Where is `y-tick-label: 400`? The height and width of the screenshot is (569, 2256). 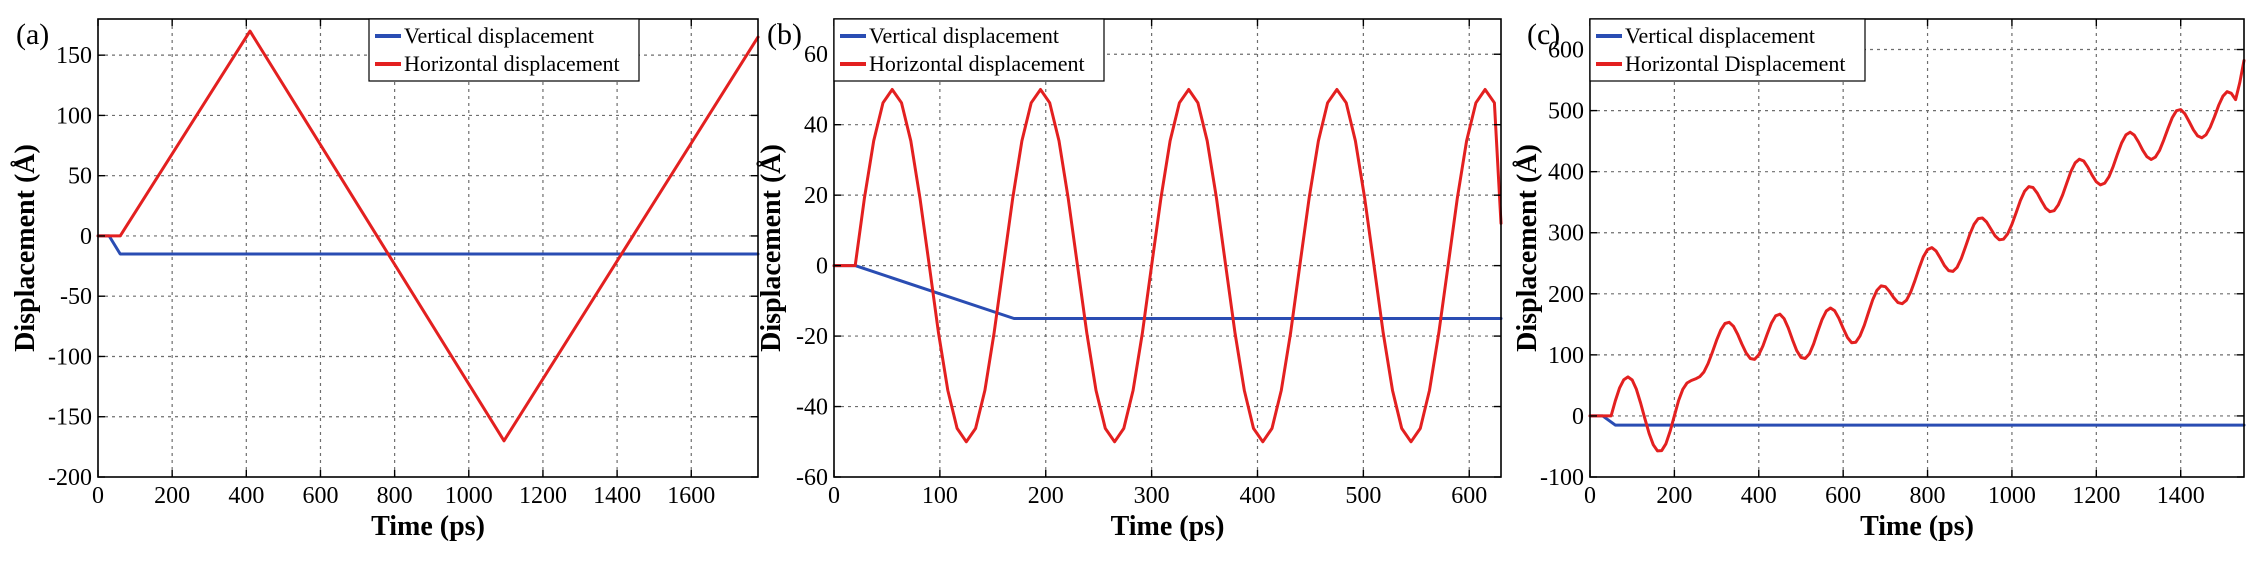
y-tick-label: 400 is located at coordinates (1566, 173).